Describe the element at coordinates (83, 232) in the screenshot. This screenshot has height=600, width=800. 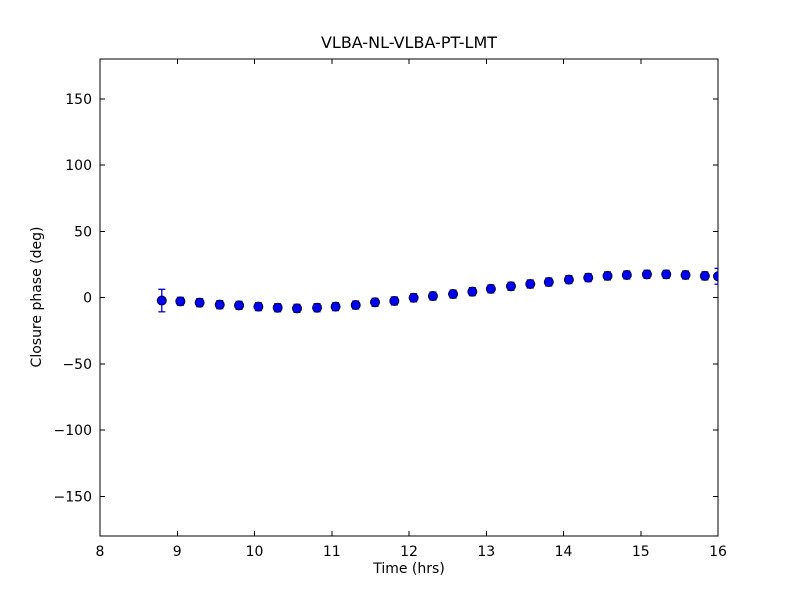
I see `y-tick-label: 50` at that location.